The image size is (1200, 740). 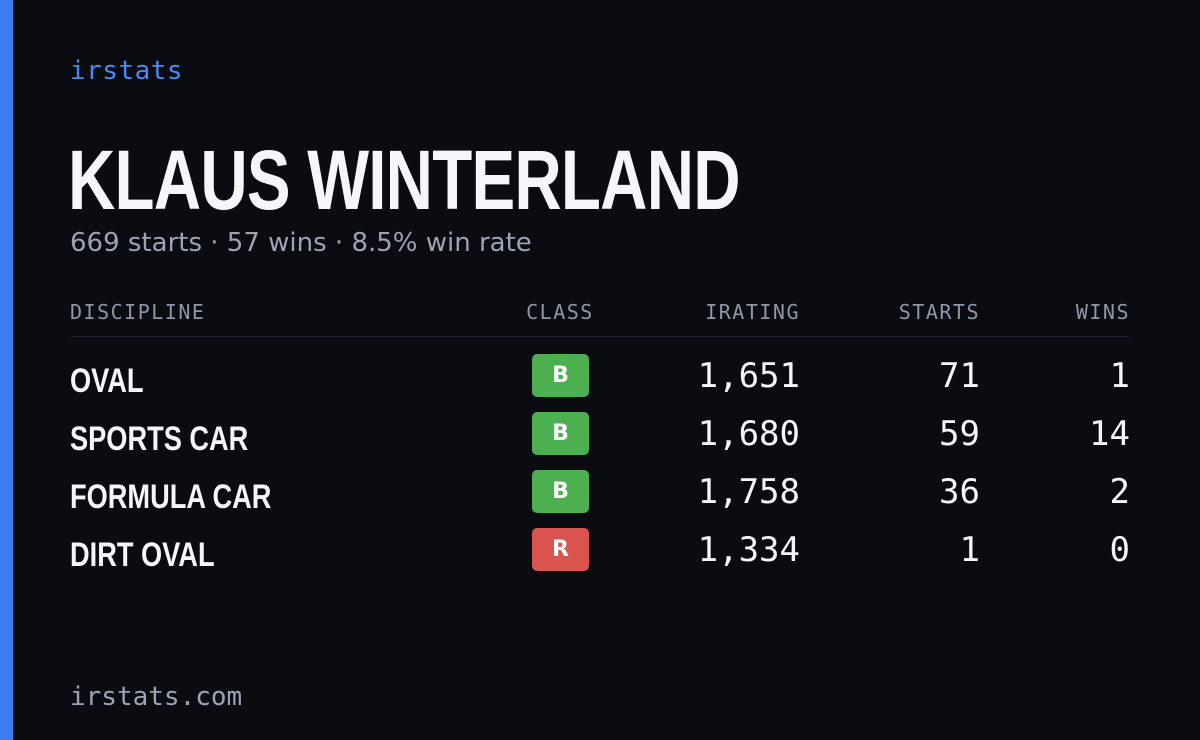 I want to click on row-starts: 59, so click(x=959, y=434).